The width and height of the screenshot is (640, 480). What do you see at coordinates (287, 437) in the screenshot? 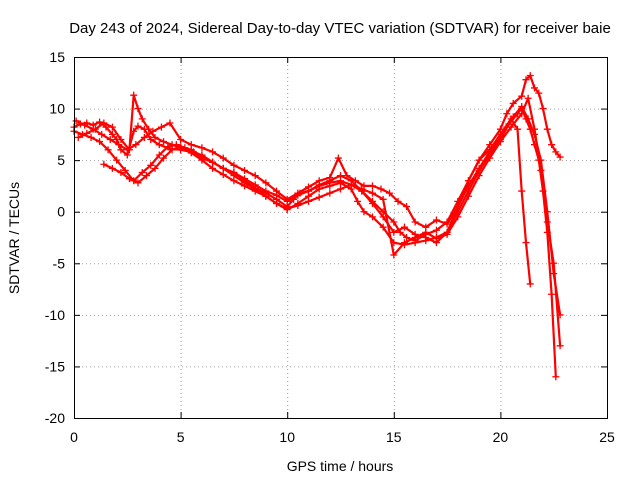
I see `x-tick-label: 10` at bounding box center [287, 437].